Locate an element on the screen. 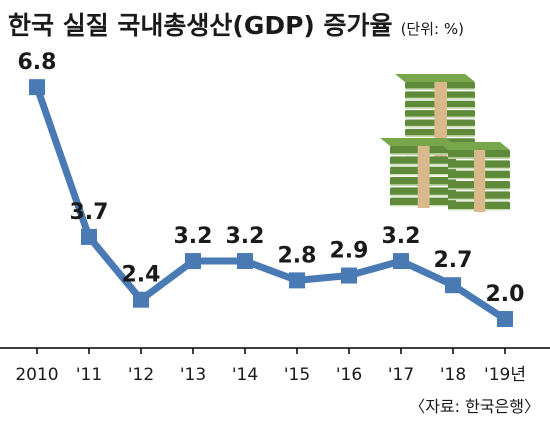 This screenshot has height=427, width=550. x-tick-label-0: 2010 is located at coordinates (36, 375).